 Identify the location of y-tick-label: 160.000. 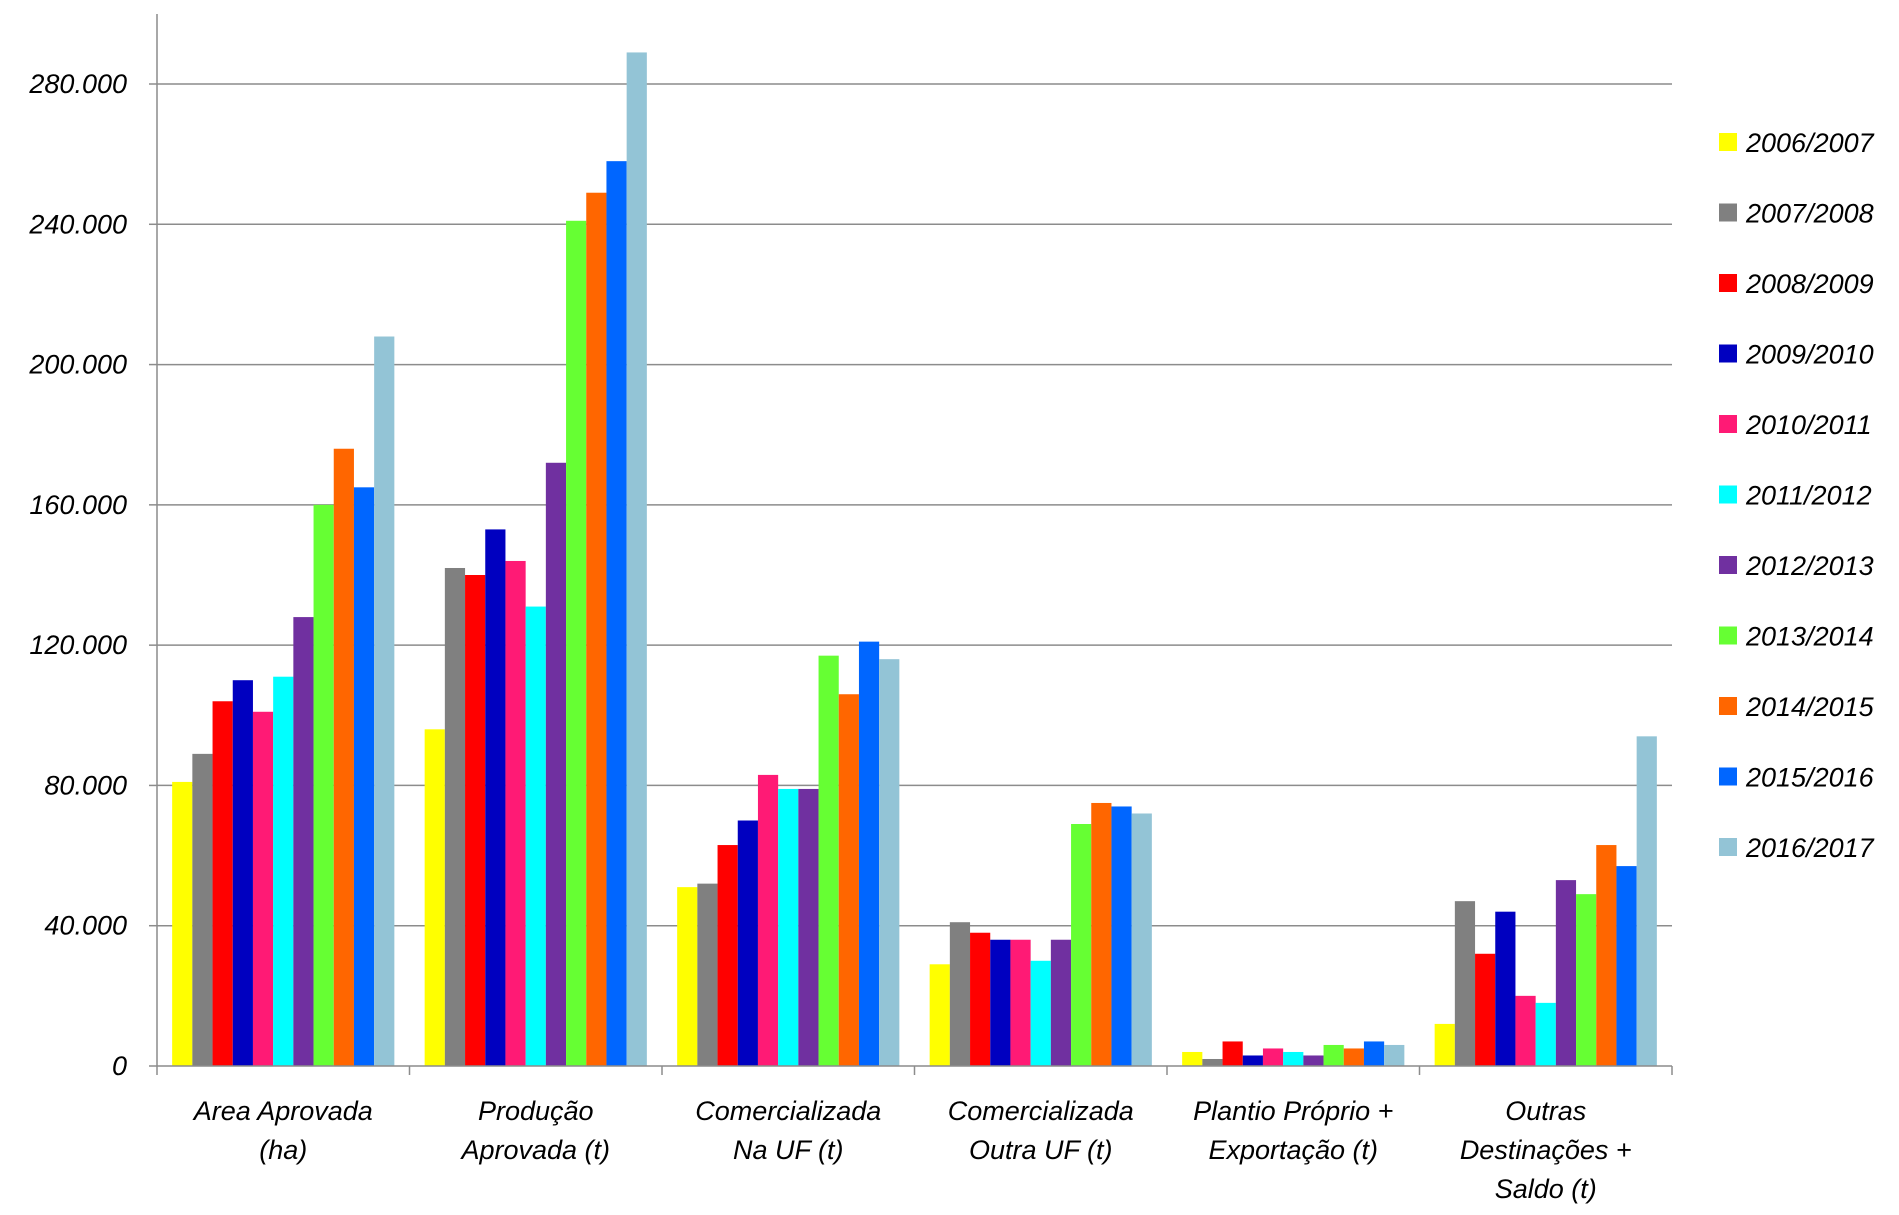
(78, 505).